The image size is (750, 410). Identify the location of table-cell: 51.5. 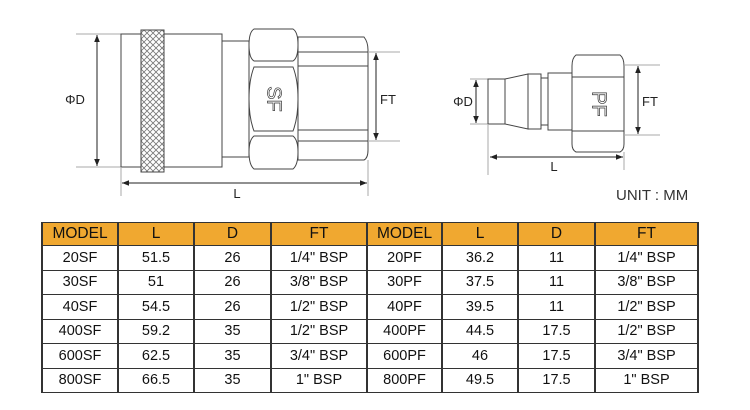
(156, 258).